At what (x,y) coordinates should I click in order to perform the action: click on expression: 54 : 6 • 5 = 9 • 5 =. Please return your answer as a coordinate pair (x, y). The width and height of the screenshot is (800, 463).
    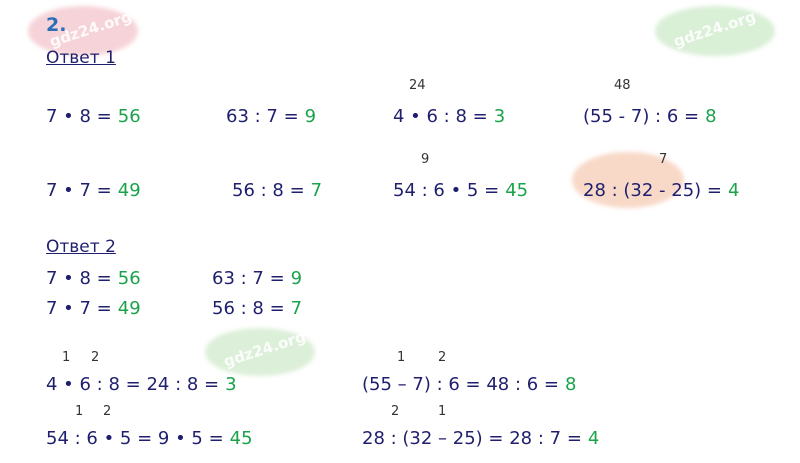
    Looking at the image, I should click on (135, 438).